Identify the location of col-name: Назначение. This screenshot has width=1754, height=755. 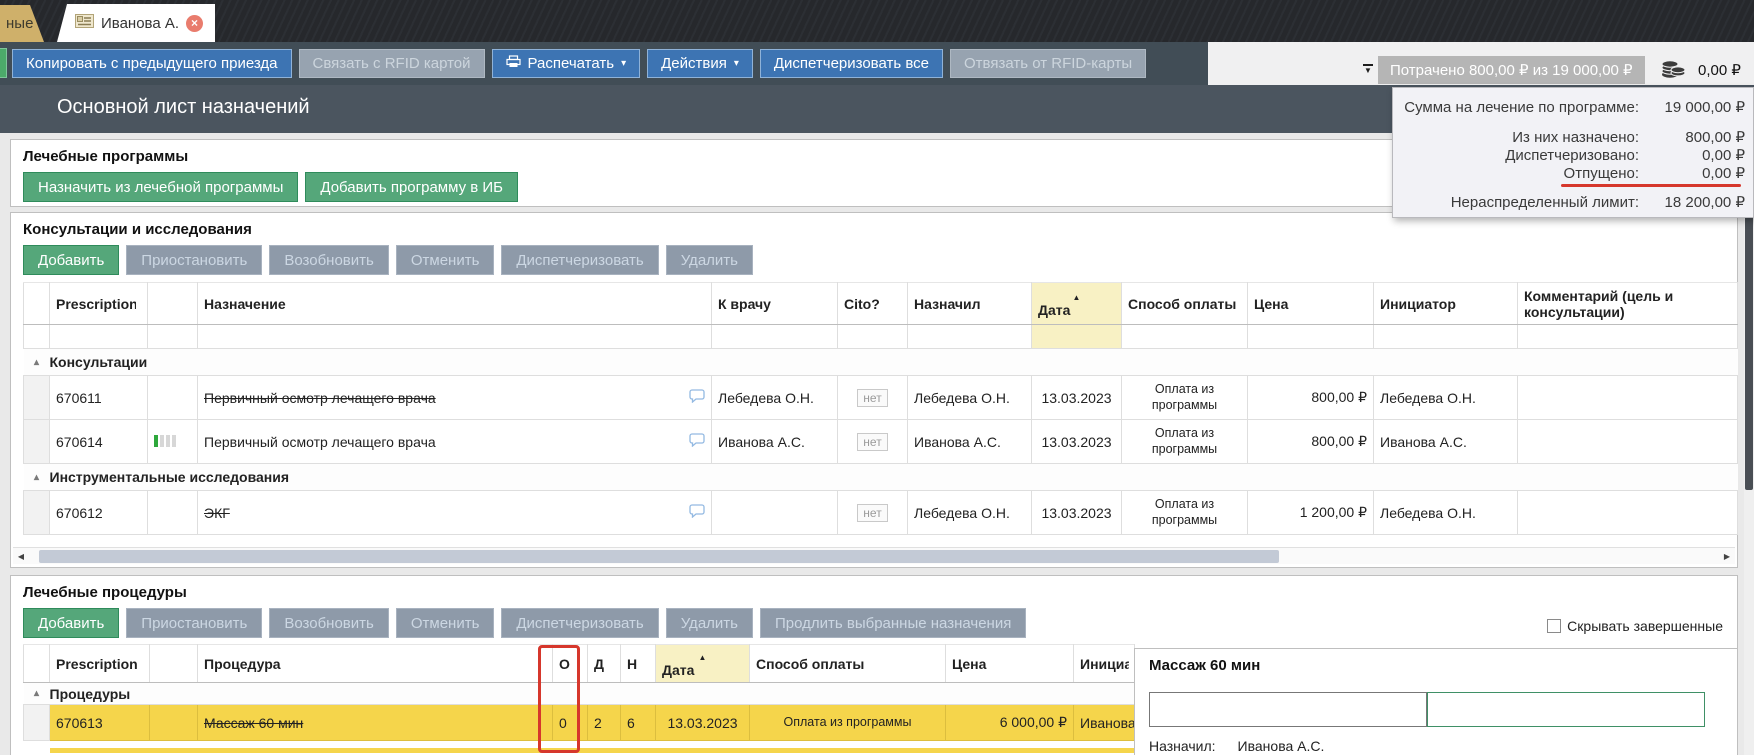
(454, 303).